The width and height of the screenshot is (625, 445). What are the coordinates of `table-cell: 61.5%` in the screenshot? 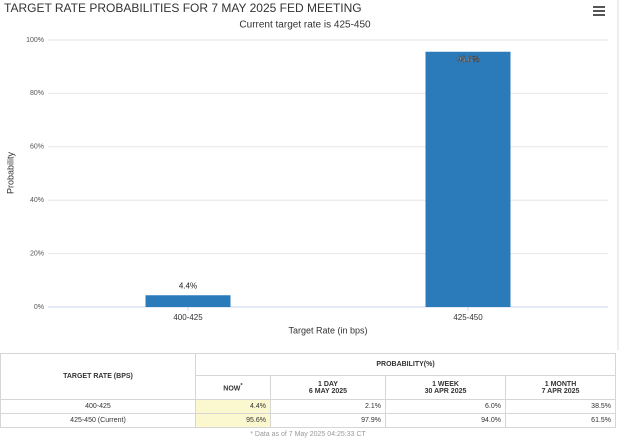 It's located at (560, 420).